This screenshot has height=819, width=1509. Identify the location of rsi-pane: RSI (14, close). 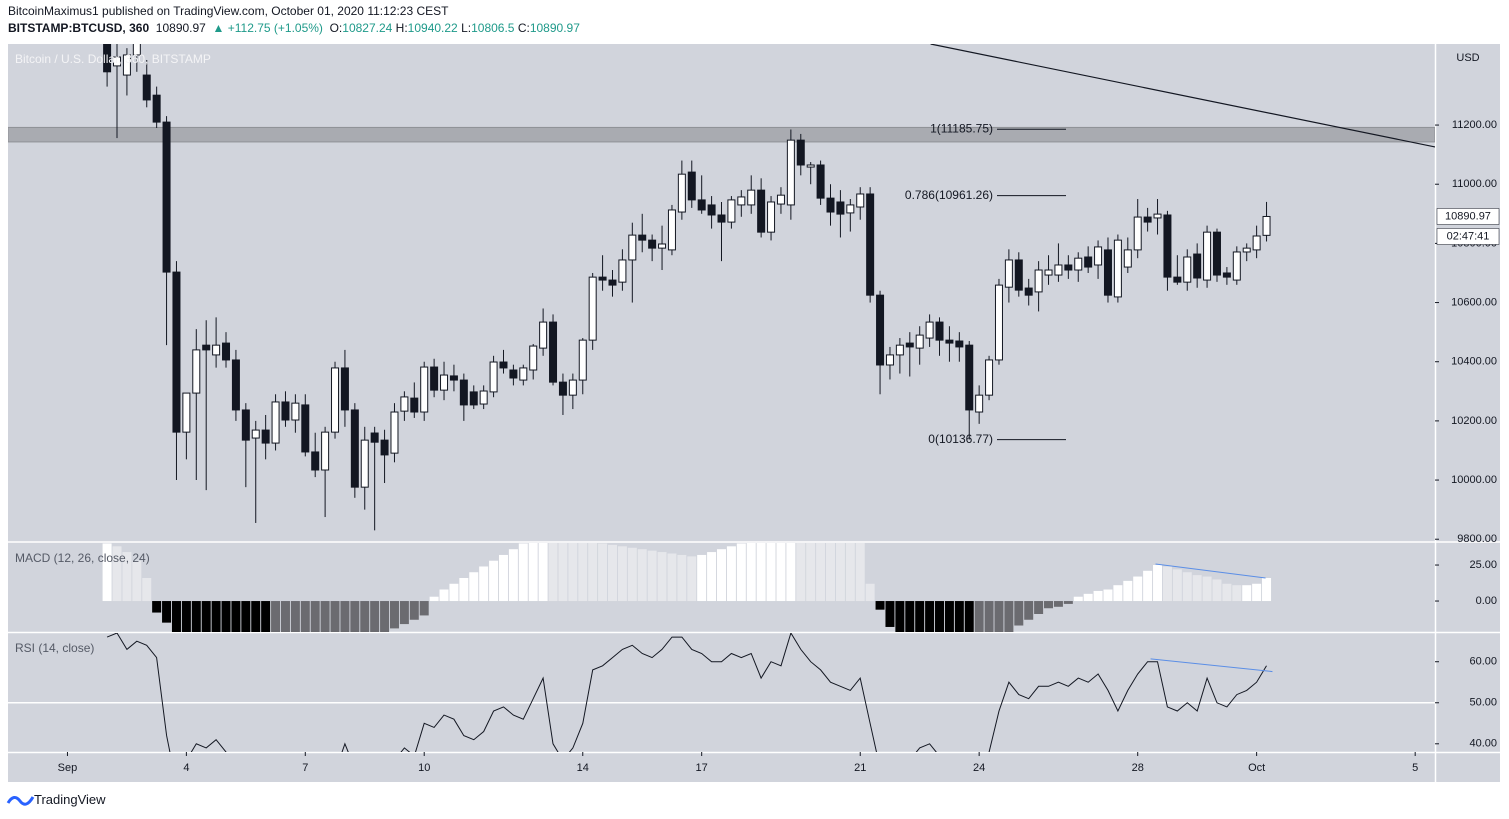
(721, 692).